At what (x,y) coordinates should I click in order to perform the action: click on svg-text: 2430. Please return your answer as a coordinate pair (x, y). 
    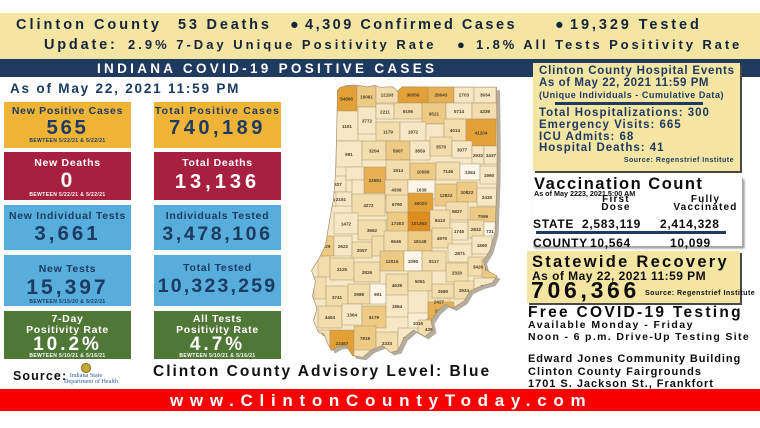
    Looking at the image, I should click on (487, 197).